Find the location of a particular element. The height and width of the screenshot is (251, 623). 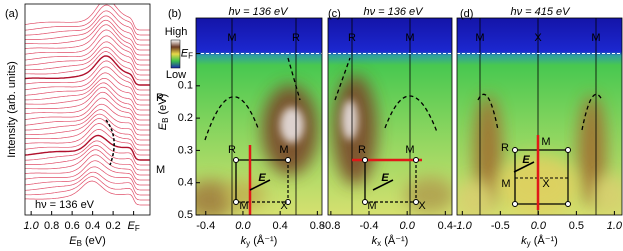

y-axis-label: Intensity (arb. units) is located at coordinates (12, 109).